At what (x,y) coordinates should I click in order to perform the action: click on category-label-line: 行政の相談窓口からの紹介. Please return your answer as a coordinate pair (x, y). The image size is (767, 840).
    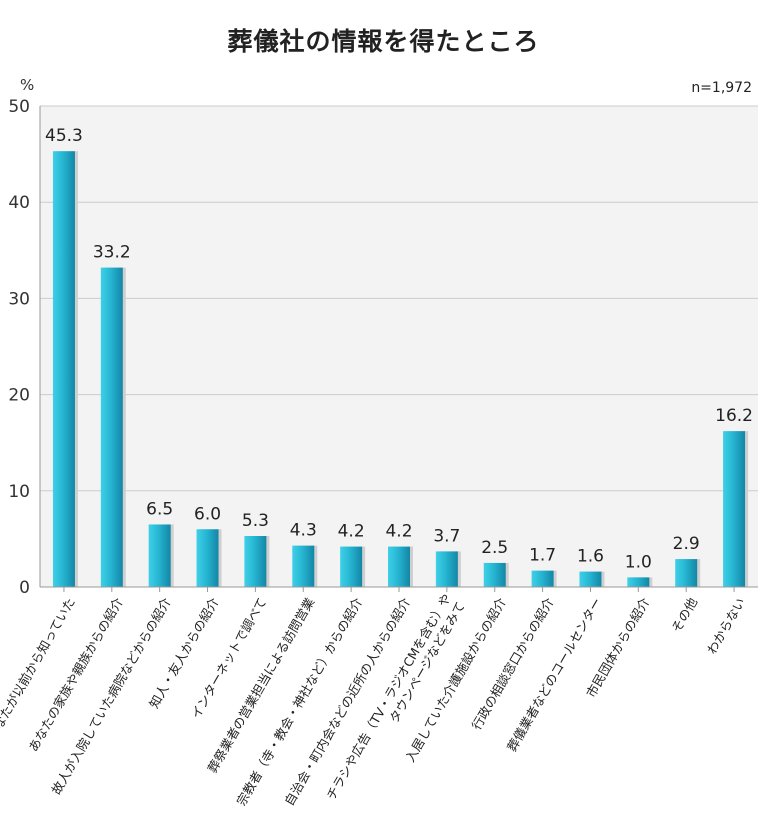
    Looking at the image, I should click on (513, 664).